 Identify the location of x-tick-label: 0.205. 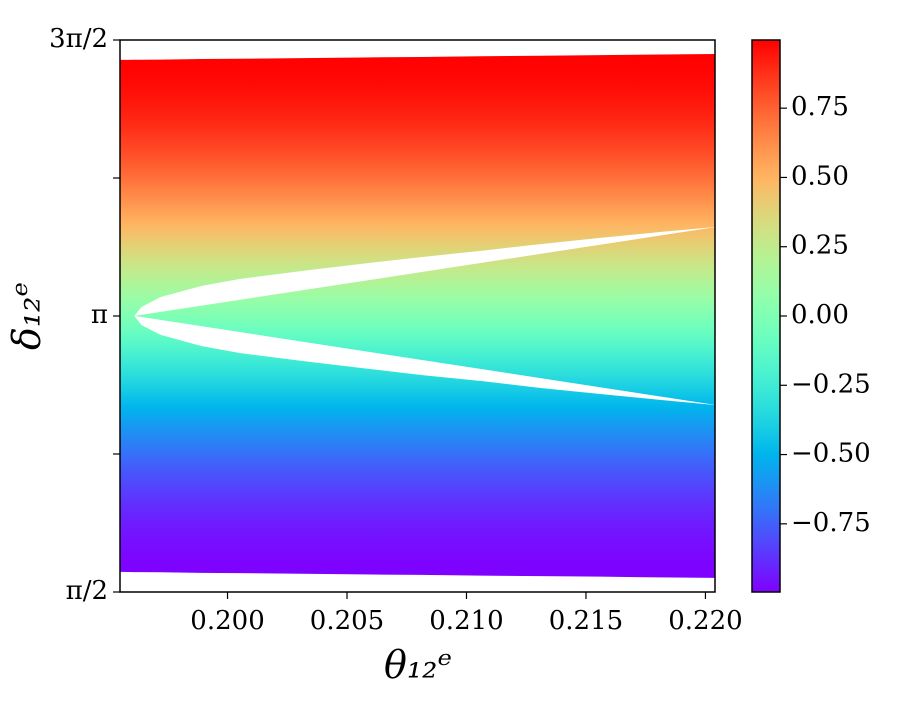
(347, 621).